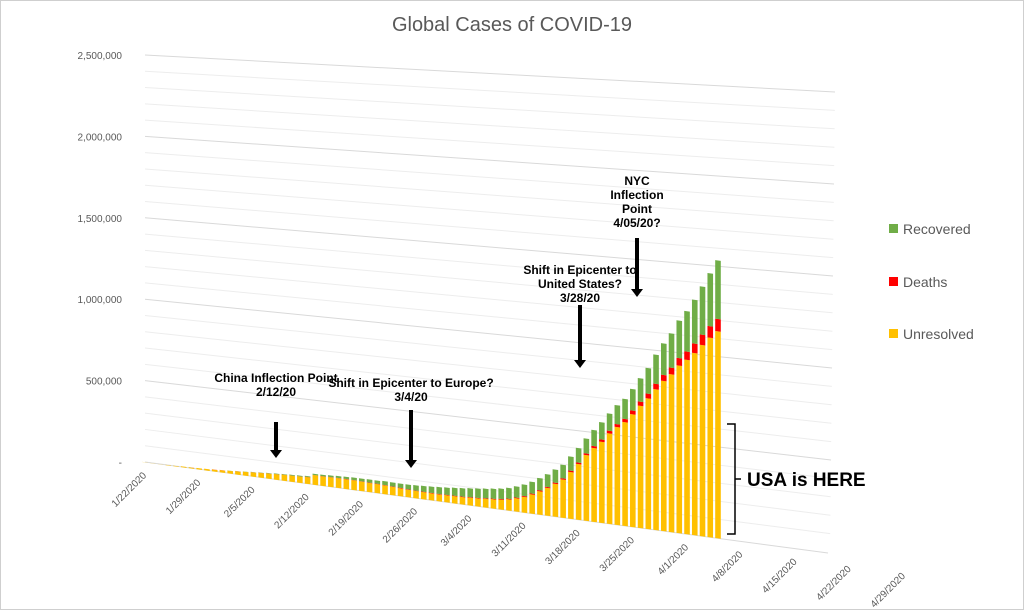  Describe the element at coordinates (618, 555) in the screenshot. I see `x-tick-label: 3/25/2020` at that location.